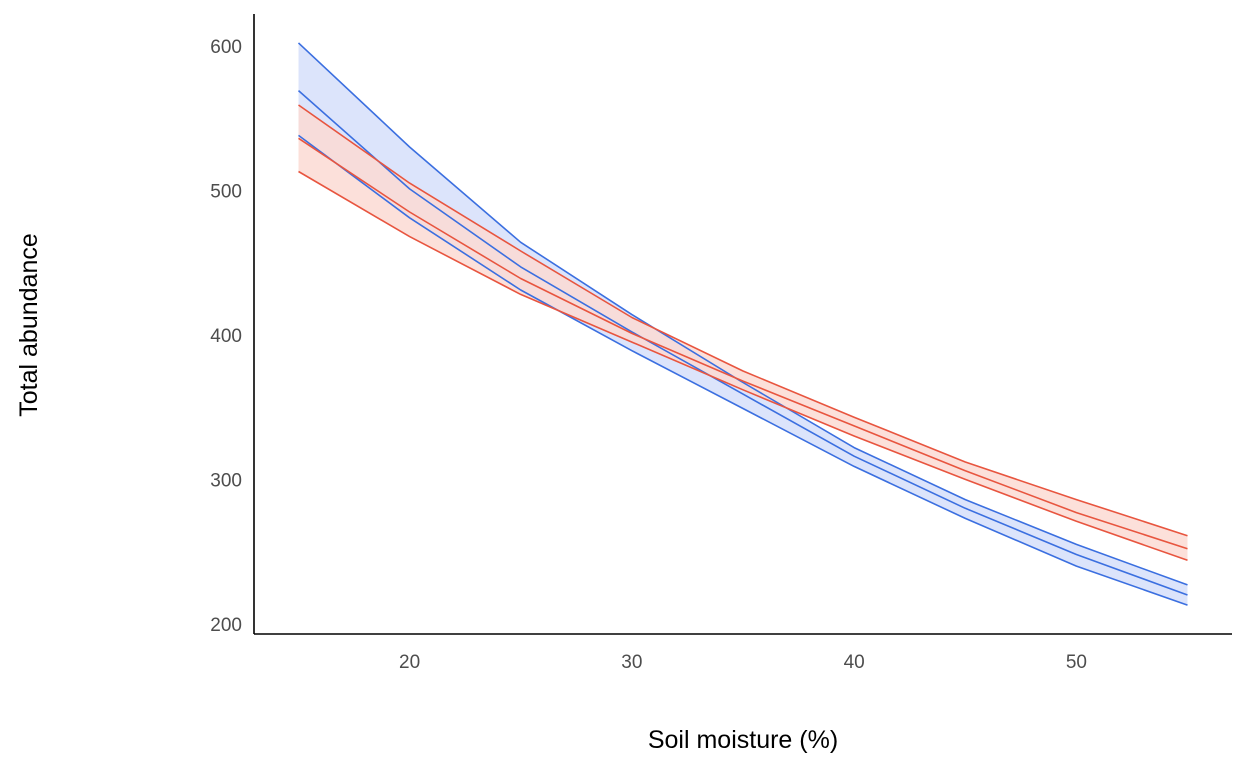  What do you see at coordinates (226, 191) in the screenshot?
I see `y-tick-label: 500` at bounding box center [226, 191].